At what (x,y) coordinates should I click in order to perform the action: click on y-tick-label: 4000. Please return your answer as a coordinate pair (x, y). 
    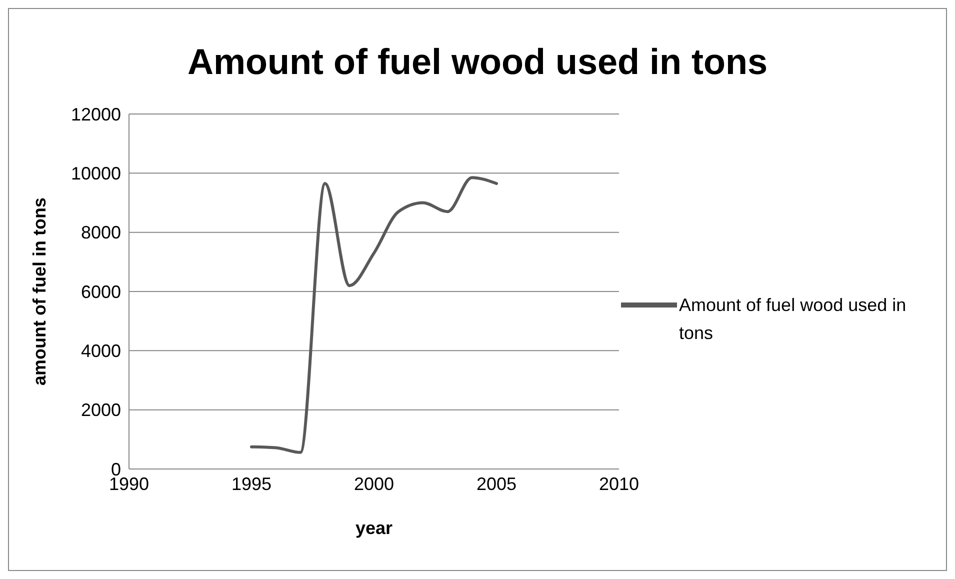
    Looking at the image, I should click on (100, 351).